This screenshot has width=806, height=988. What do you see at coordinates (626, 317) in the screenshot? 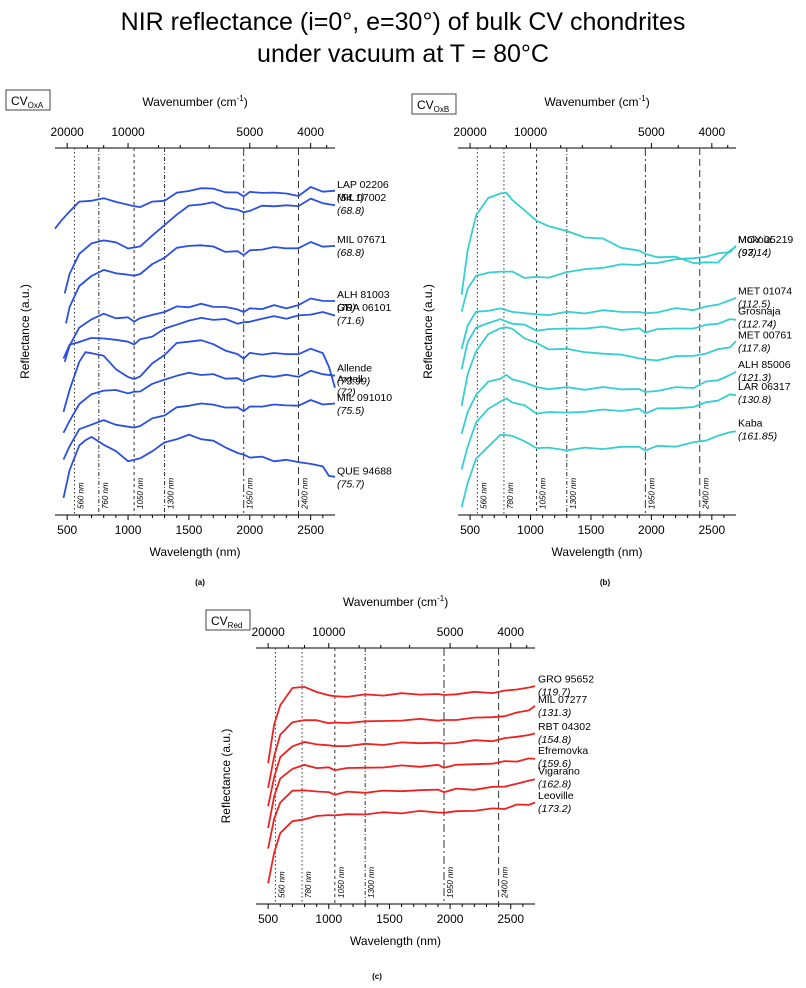
I see `series-group: MET 01074(112.5)` at bounding box center [626, 317].